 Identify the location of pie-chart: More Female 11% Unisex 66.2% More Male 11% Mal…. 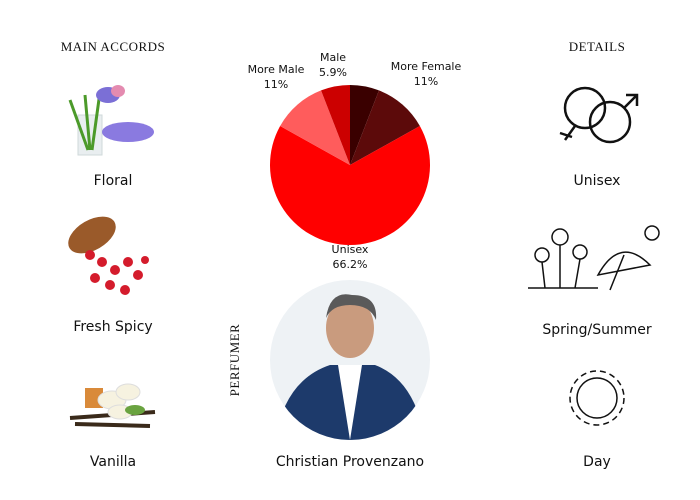
(355, 161).